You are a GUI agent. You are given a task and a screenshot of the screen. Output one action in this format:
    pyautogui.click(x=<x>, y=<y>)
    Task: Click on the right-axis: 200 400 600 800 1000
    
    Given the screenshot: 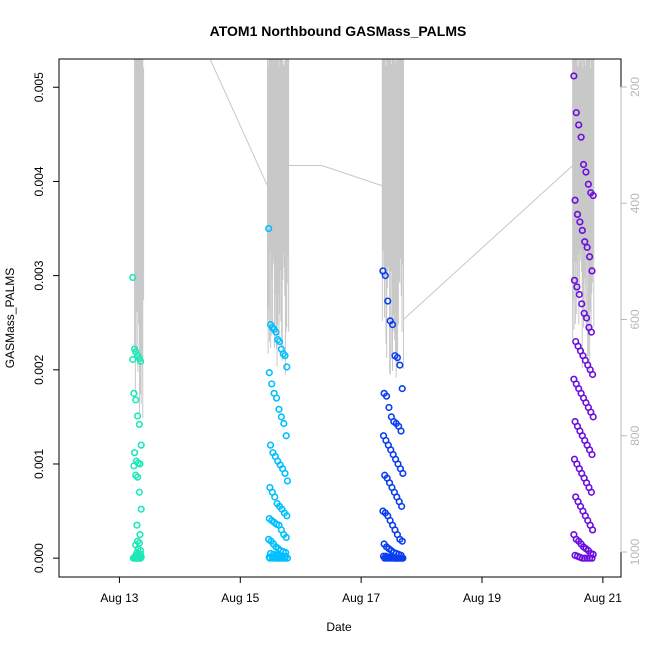 What is the action you would take?
    pyautogui.click(x=631, y=321)
    